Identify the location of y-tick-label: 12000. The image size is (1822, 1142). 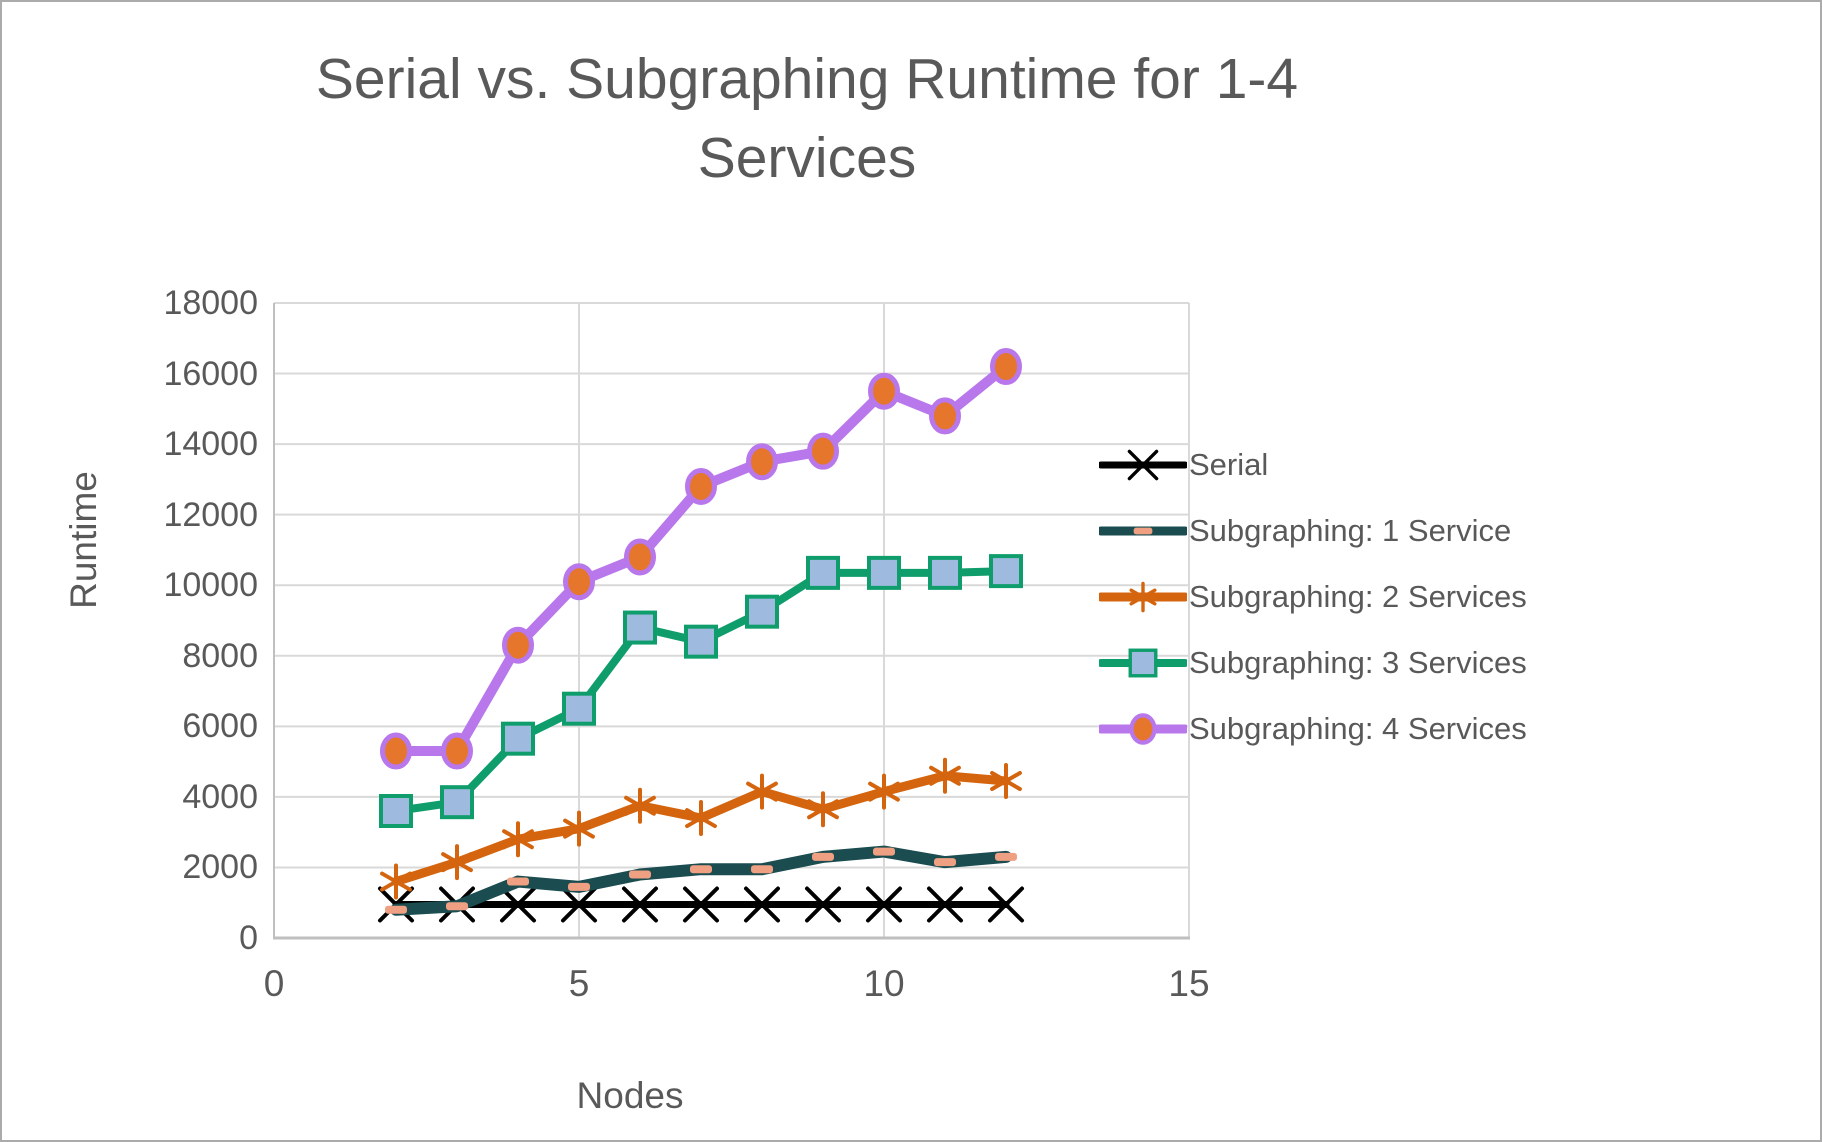
(210, 514).